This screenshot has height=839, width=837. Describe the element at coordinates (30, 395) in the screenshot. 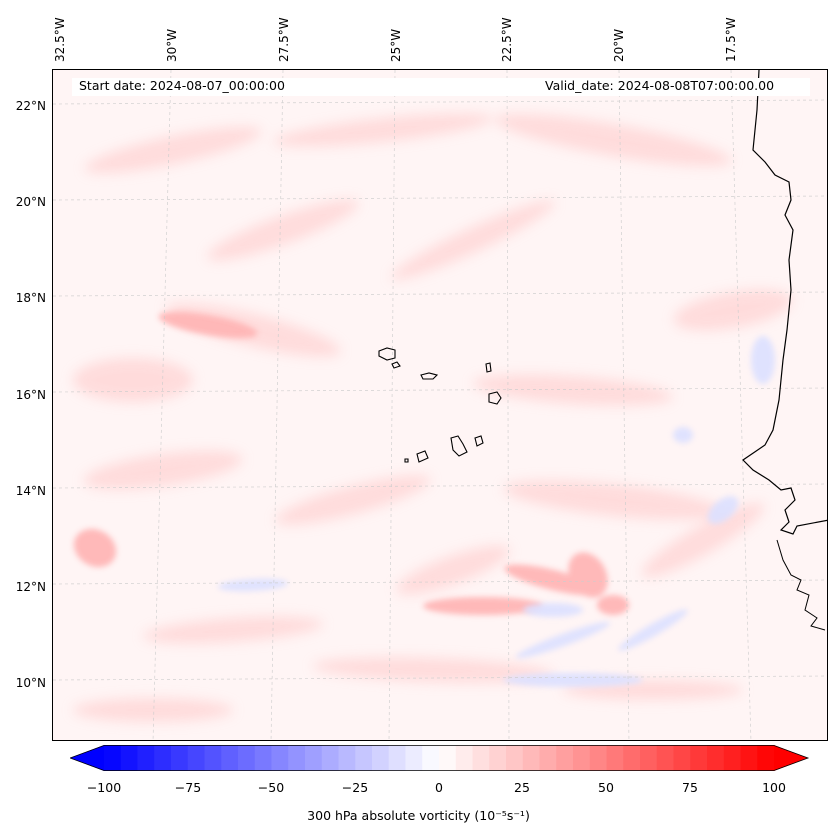

I see `lat-label-16n: 16°N` at that location.